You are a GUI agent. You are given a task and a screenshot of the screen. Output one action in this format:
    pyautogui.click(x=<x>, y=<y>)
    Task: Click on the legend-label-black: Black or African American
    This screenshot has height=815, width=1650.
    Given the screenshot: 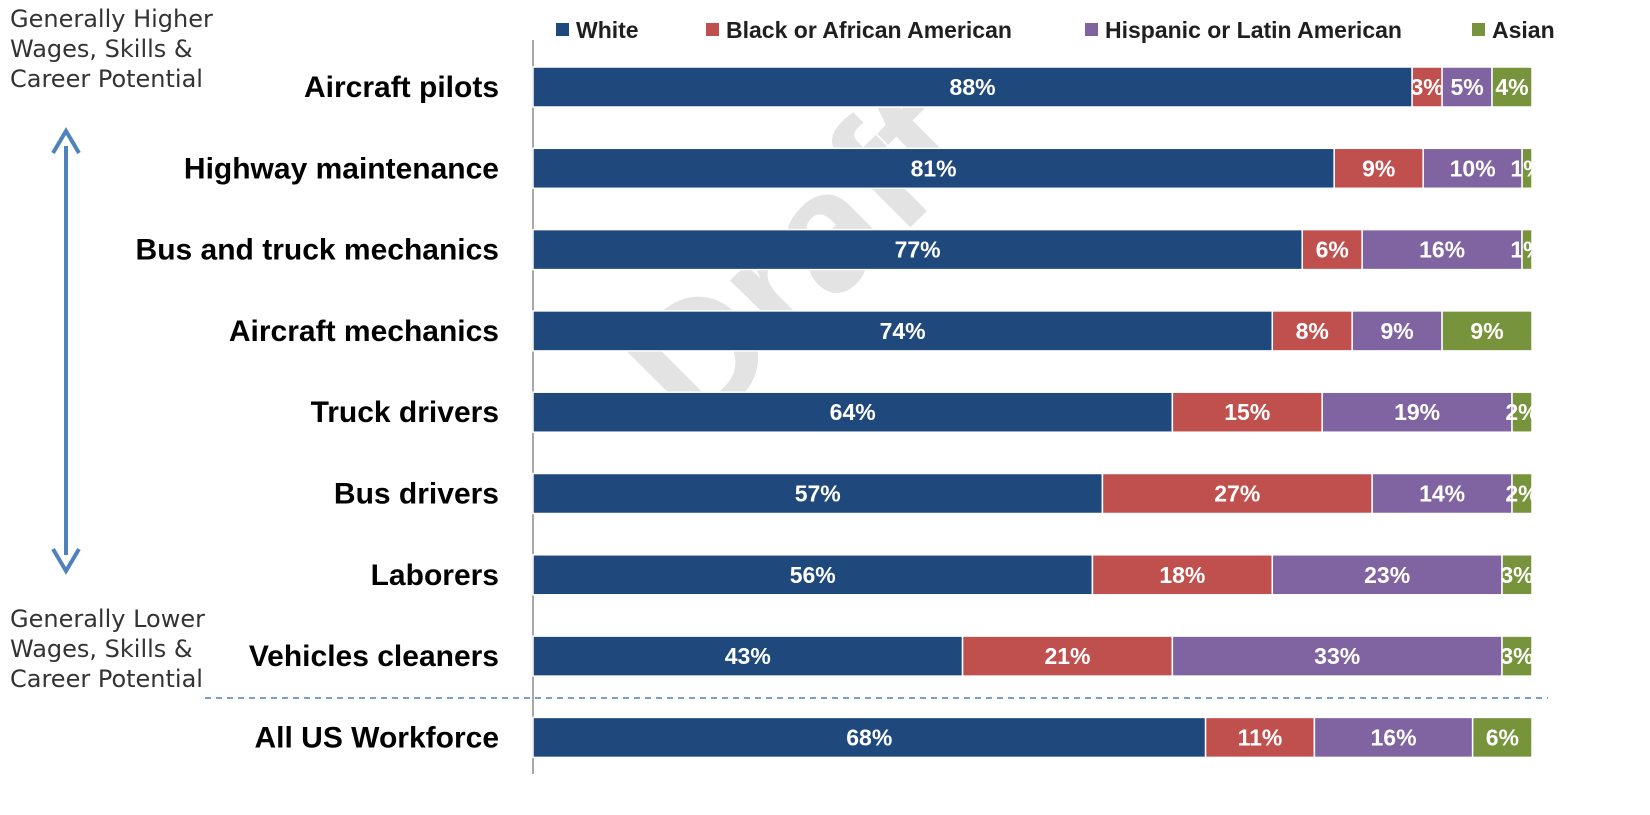 What is the action you would take?
    pyautogui.click(x=869, y=30)
    